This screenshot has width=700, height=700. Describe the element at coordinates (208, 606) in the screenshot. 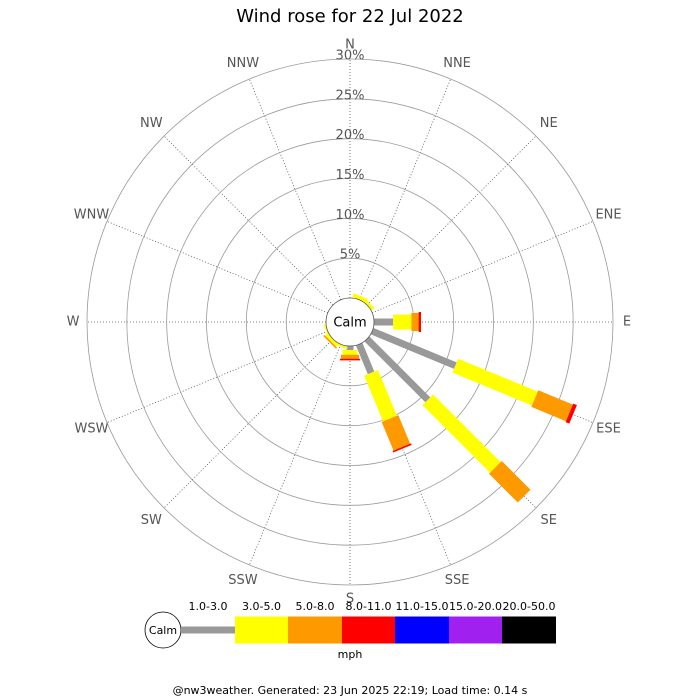

I see `legend-label: 1.0-3.0` at that location.